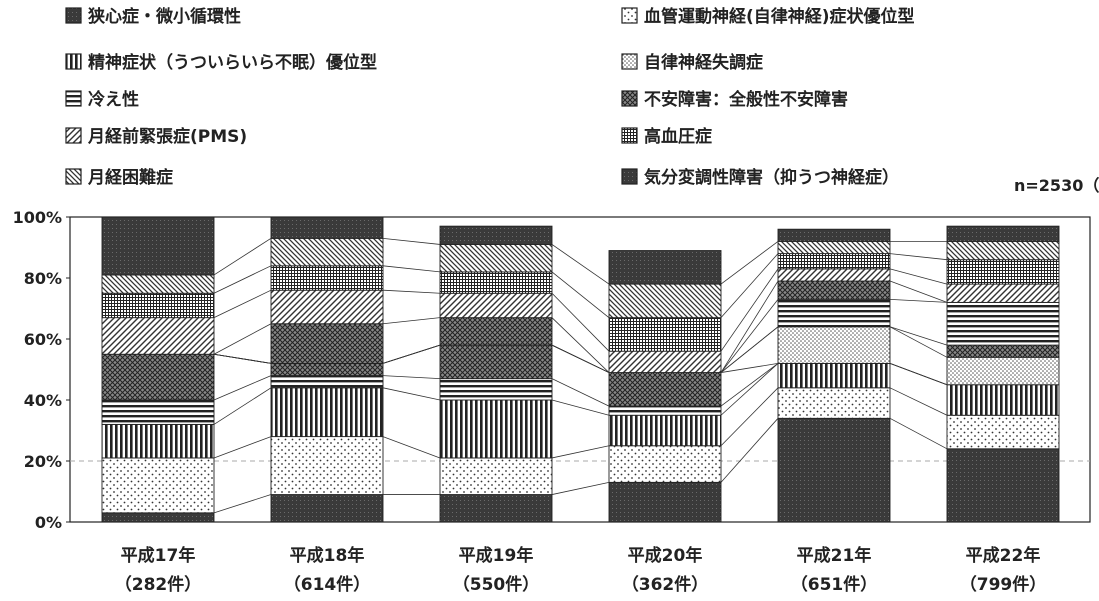 The height and width of the screenshot is (601, 1099). What do you see at coordinates (665, 555) in the screenshot?
I see `x-category-year: 平成20年` at bounding box center [665, 555].